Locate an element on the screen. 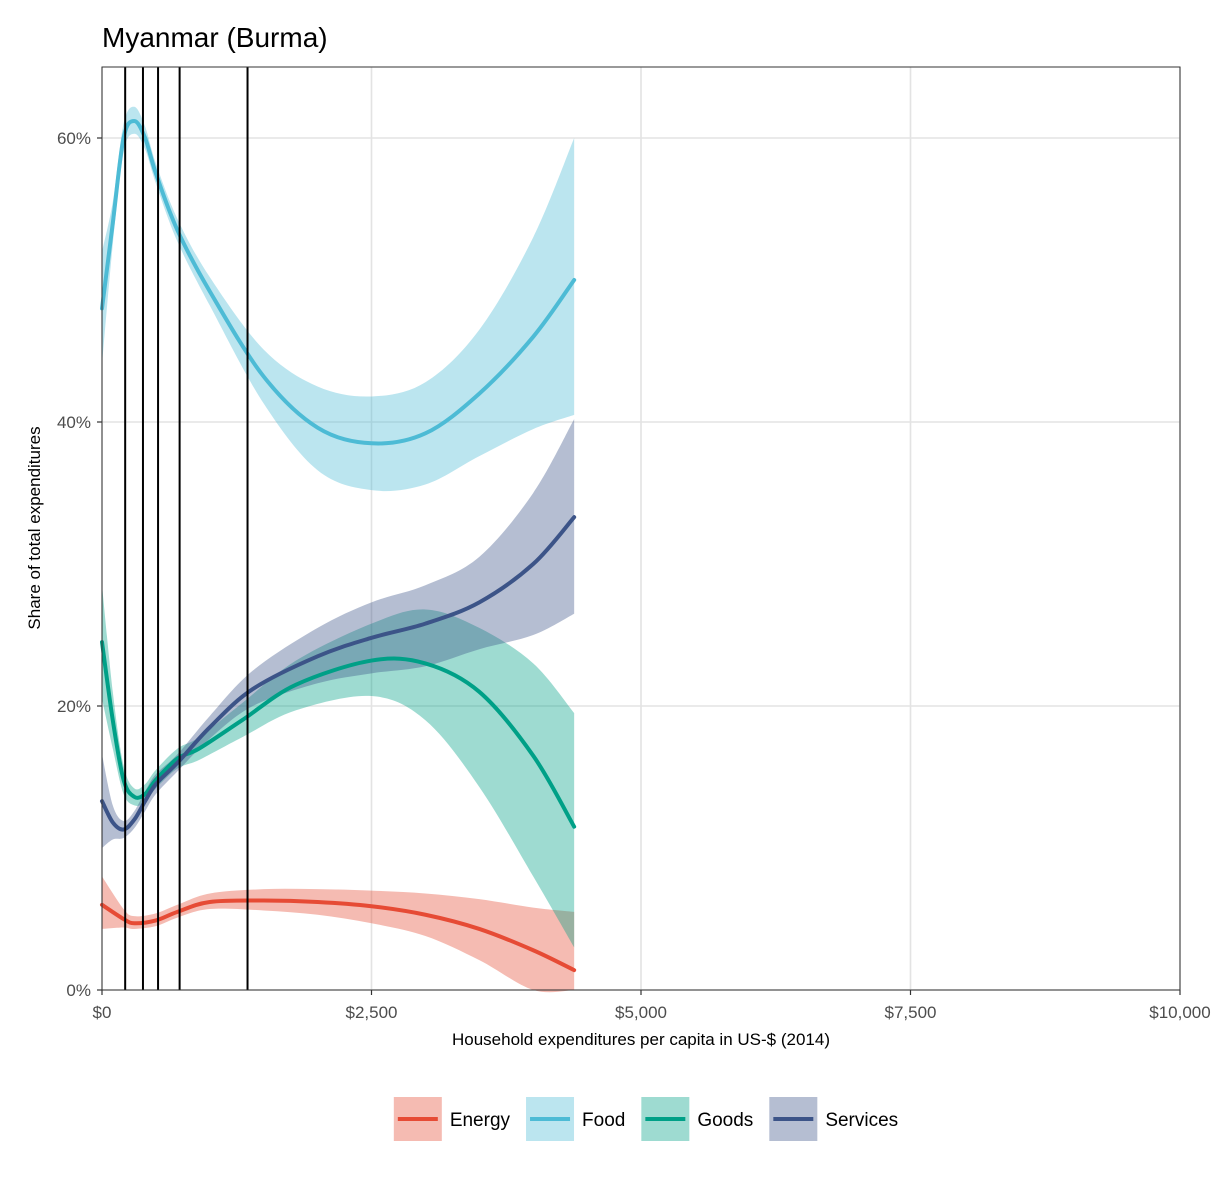 Image resolution: width=1220 pixels, height=1181 pixels. chart-title: Myanmar (Burma) is located at coordinates (215, 37).